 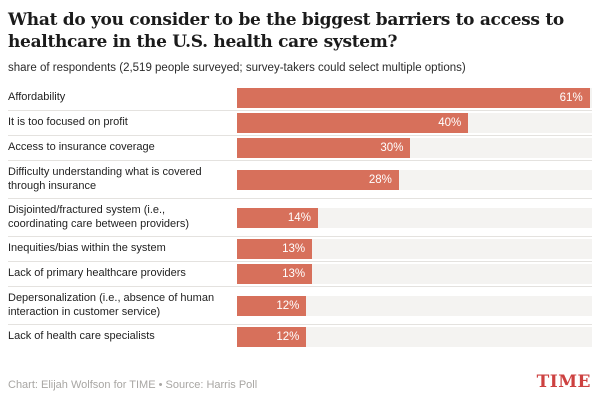 I want to click on bar-category-label: Affordability, so click(x=37, y=97).